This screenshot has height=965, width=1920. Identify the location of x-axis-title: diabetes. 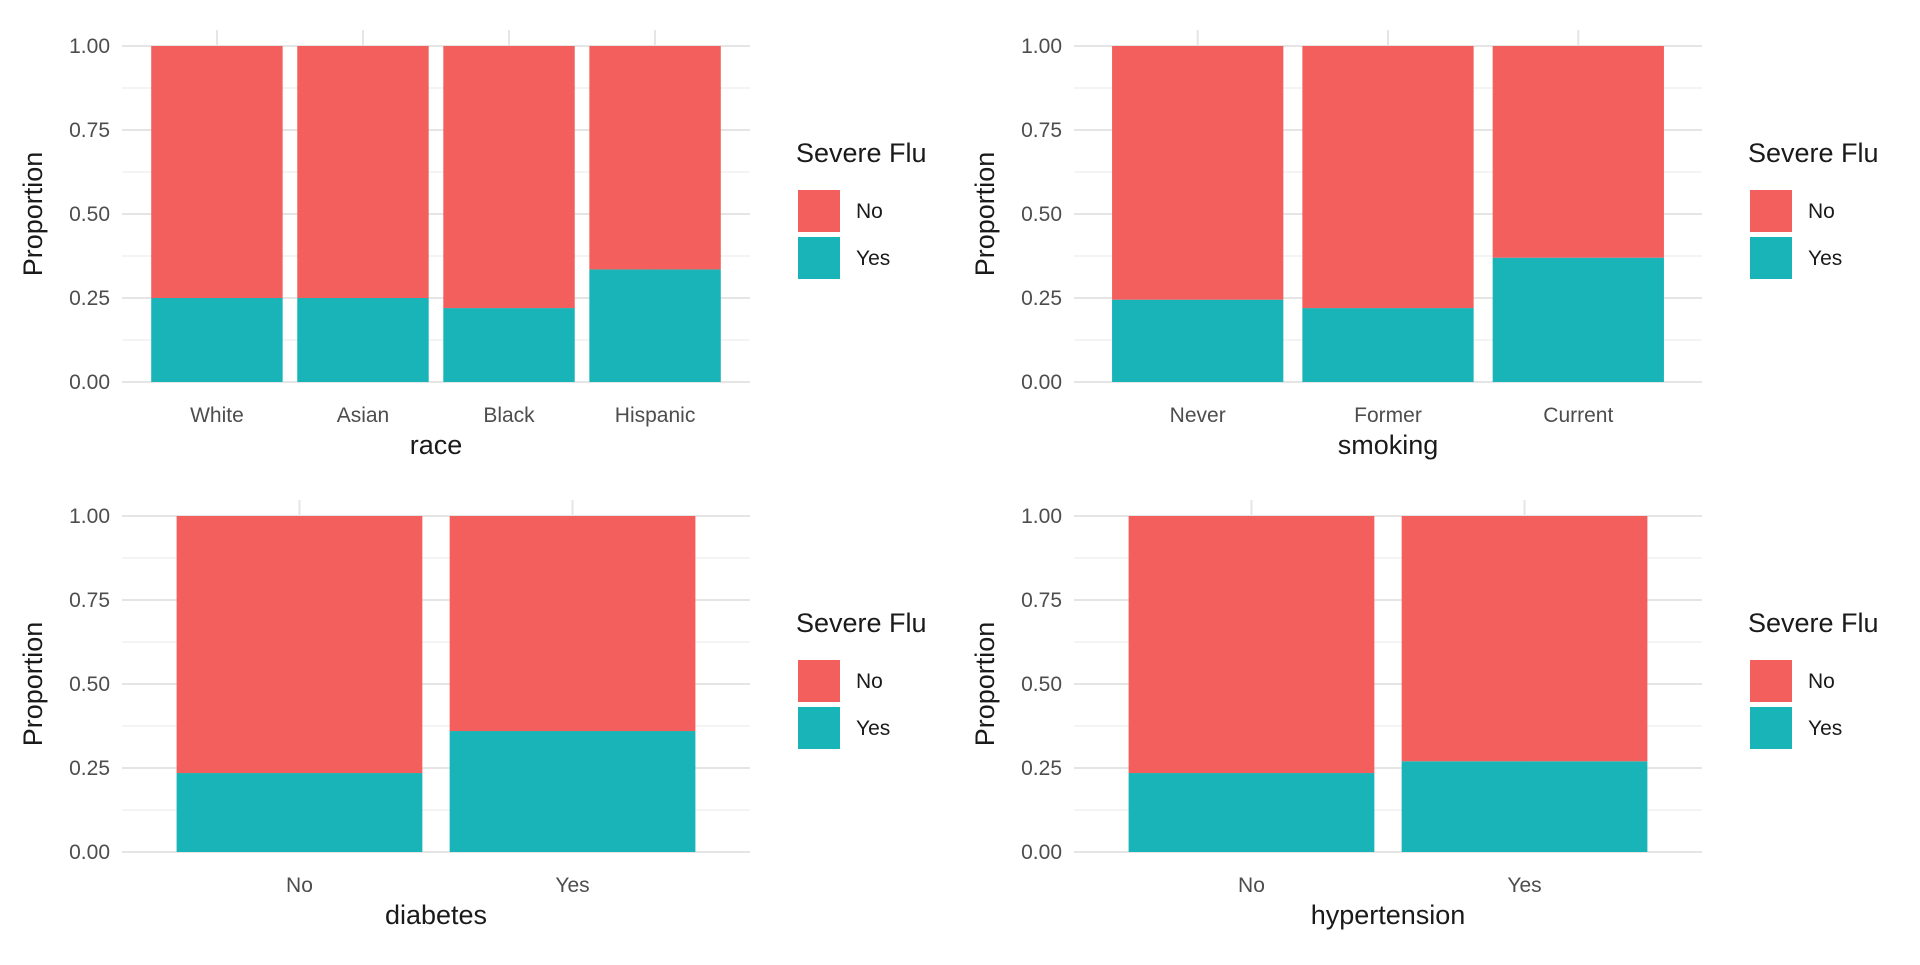
(436, 915).